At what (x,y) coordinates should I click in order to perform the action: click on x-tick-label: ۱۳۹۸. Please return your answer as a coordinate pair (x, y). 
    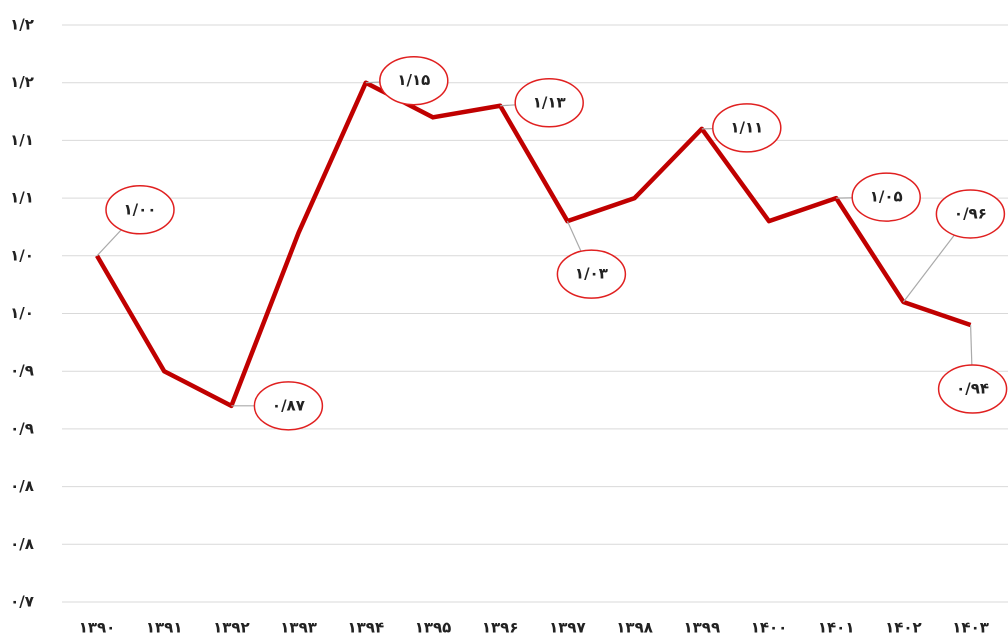
    Looking at the image, I should click on (634, 628).